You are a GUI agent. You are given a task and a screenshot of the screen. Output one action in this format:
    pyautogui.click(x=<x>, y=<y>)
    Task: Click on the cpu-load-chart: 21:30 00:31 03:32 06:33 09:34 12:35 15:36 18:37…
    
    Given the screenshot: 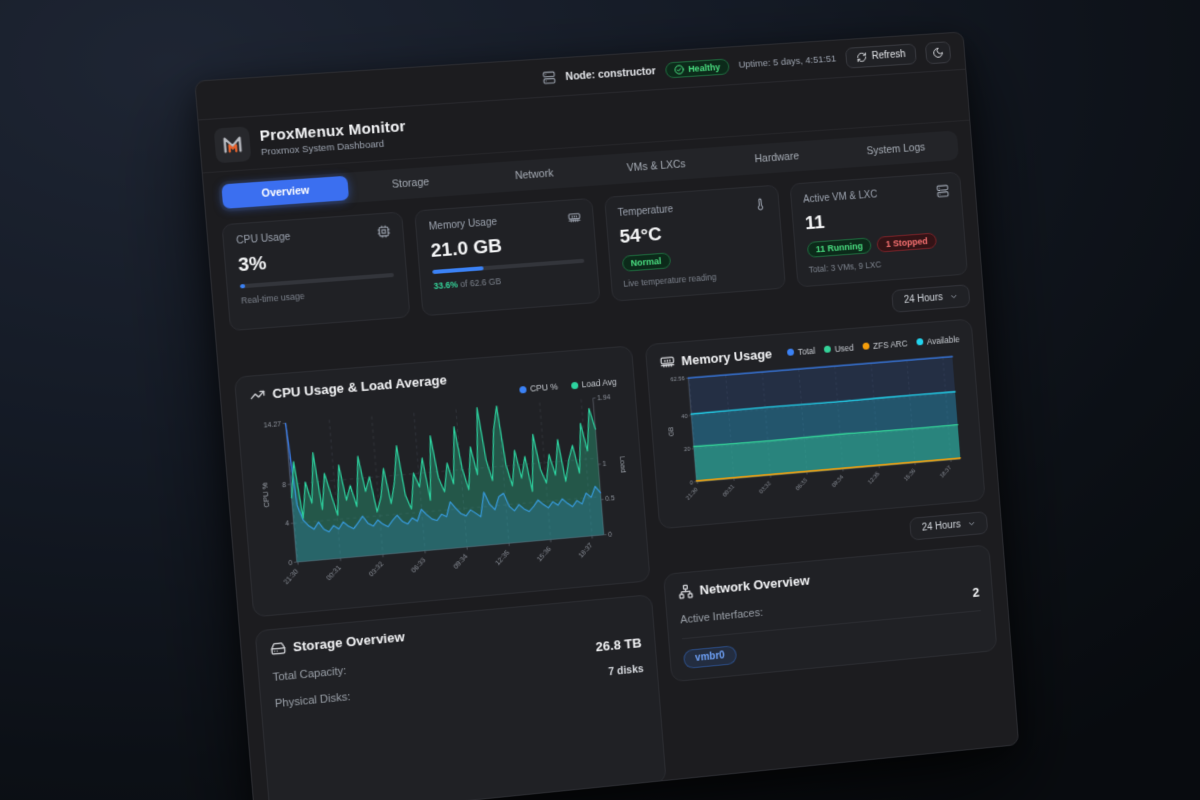 What is the action you would take?
    pyautogui.click(x=444, y=496)
    